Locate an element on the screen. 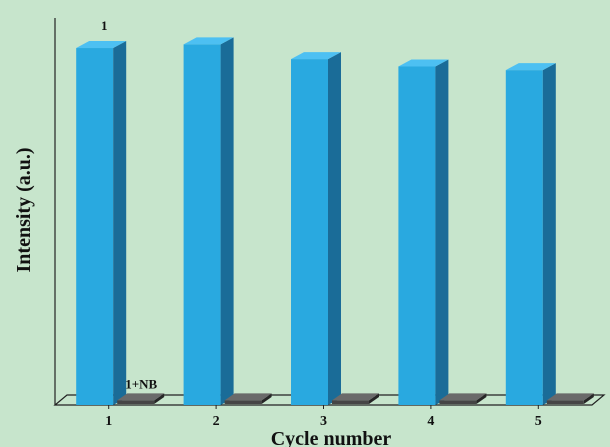 The height and width of the screenshot is (447, 610). x-tick-label: 3 is located at coordinates (323, 421).